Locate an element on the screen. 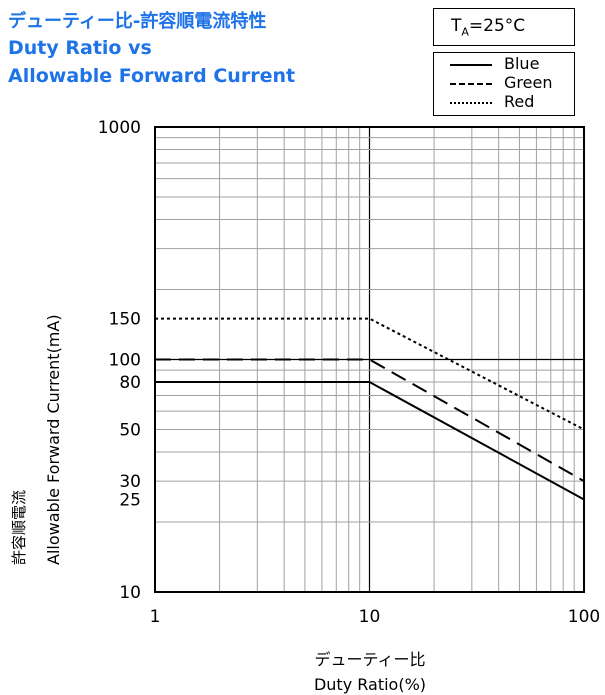  y-tick-label: 10 is located at coordinates (130, 593).